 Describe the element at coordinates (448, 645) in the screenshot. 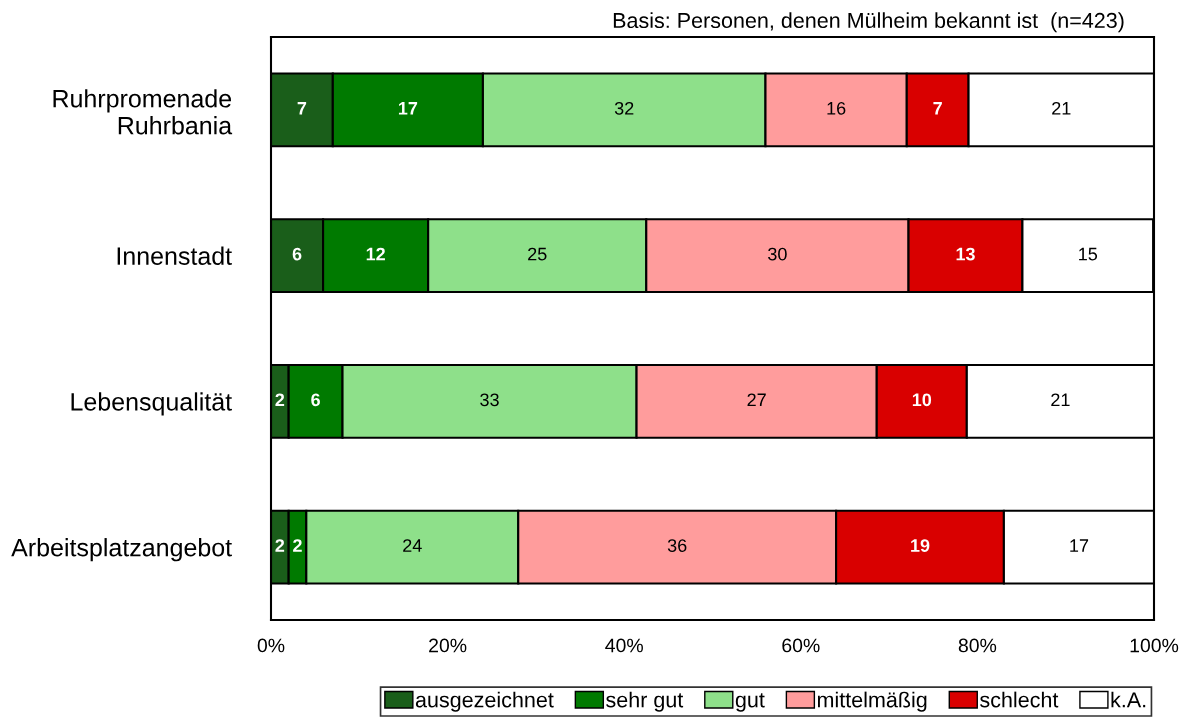

I see `x-tick-label: 20%` at that location.